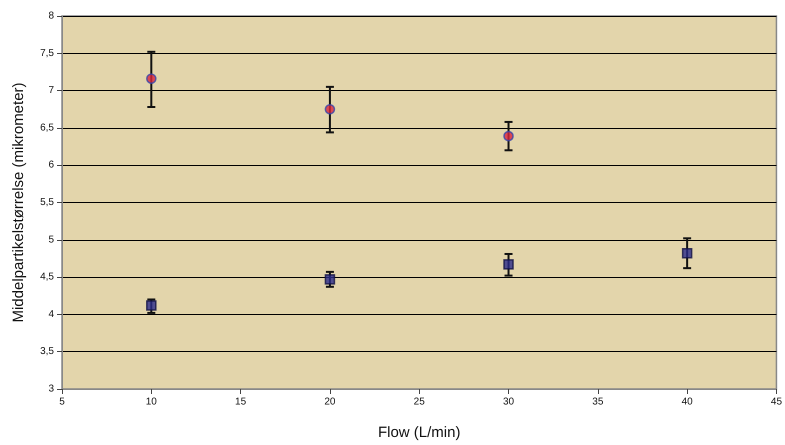  Describe the element at coordinates (508, 402) in the screenshot. I see `x-tick-label: 30` at that location.